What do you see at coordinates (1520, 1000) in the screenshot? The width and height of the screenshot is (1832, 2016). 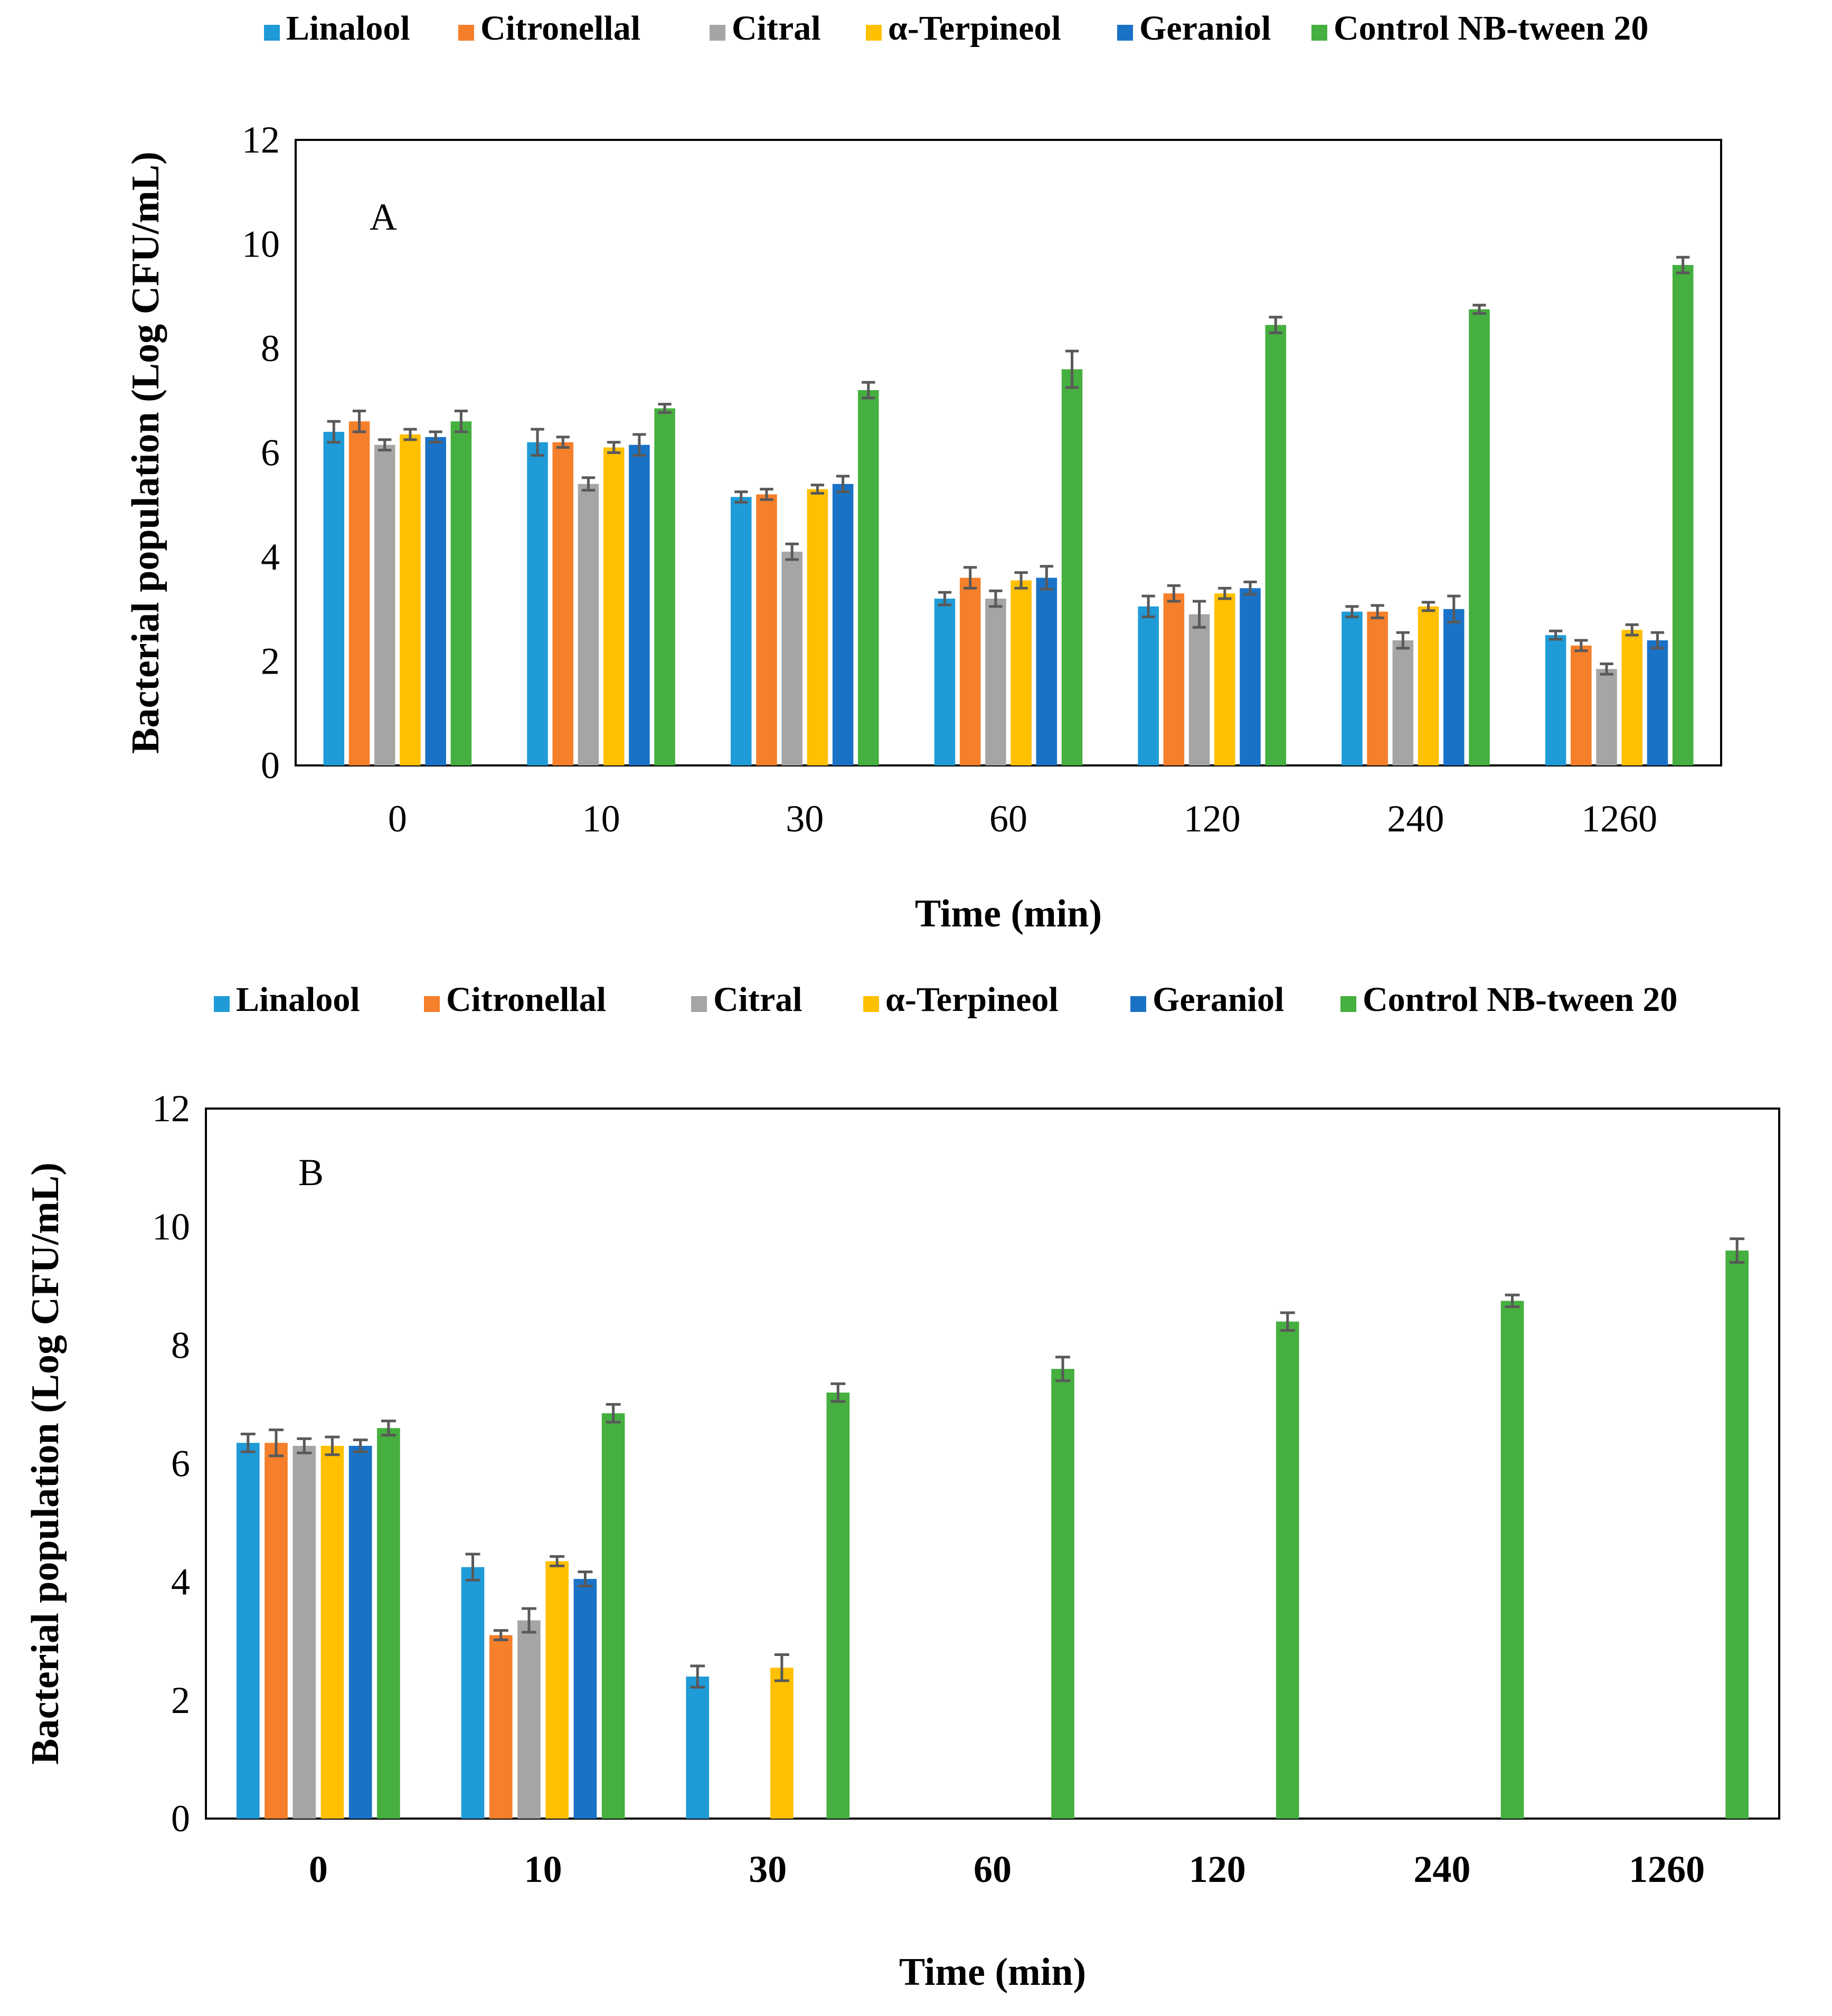 I see `legend-label-5: Control NB-tween 20` at bounding box center [1520, 1000].